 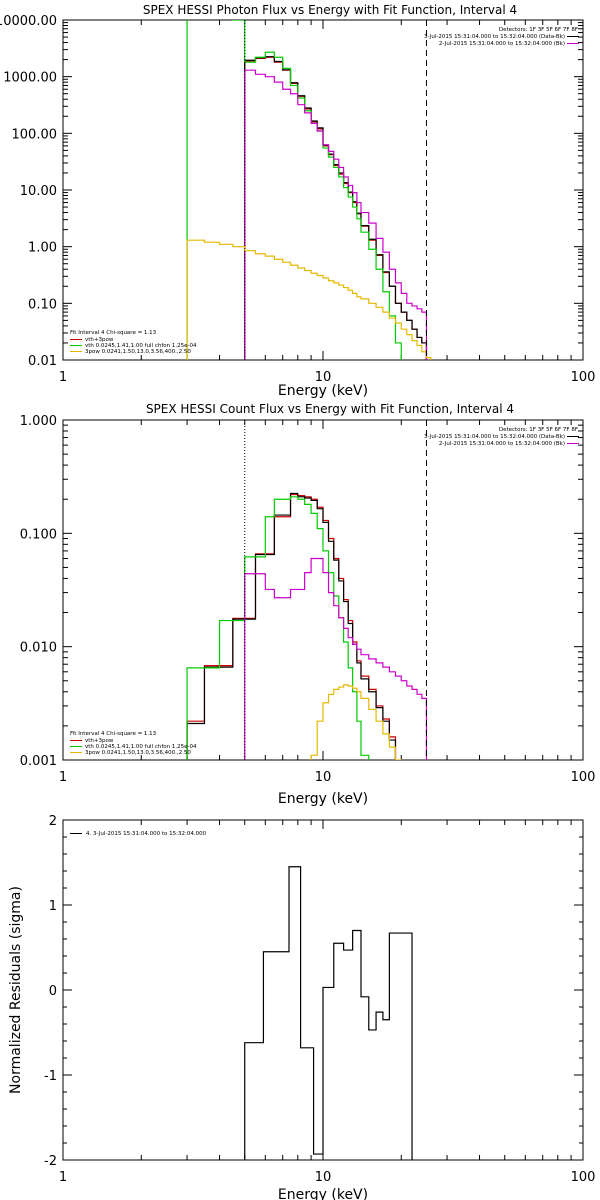 What do you see at coordinates (99, 340) in the screenshot?
I see `legend-label-vth3pow: vth+3pow` at bounding box center [99, 340].